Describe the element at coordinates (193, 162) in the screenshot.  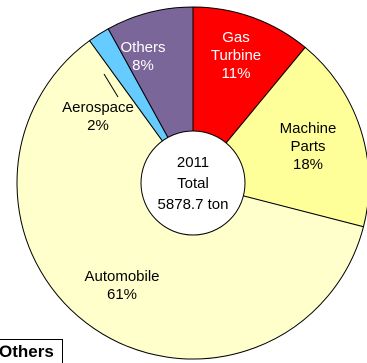
I see `center-label-line-1: 2011` at that location.